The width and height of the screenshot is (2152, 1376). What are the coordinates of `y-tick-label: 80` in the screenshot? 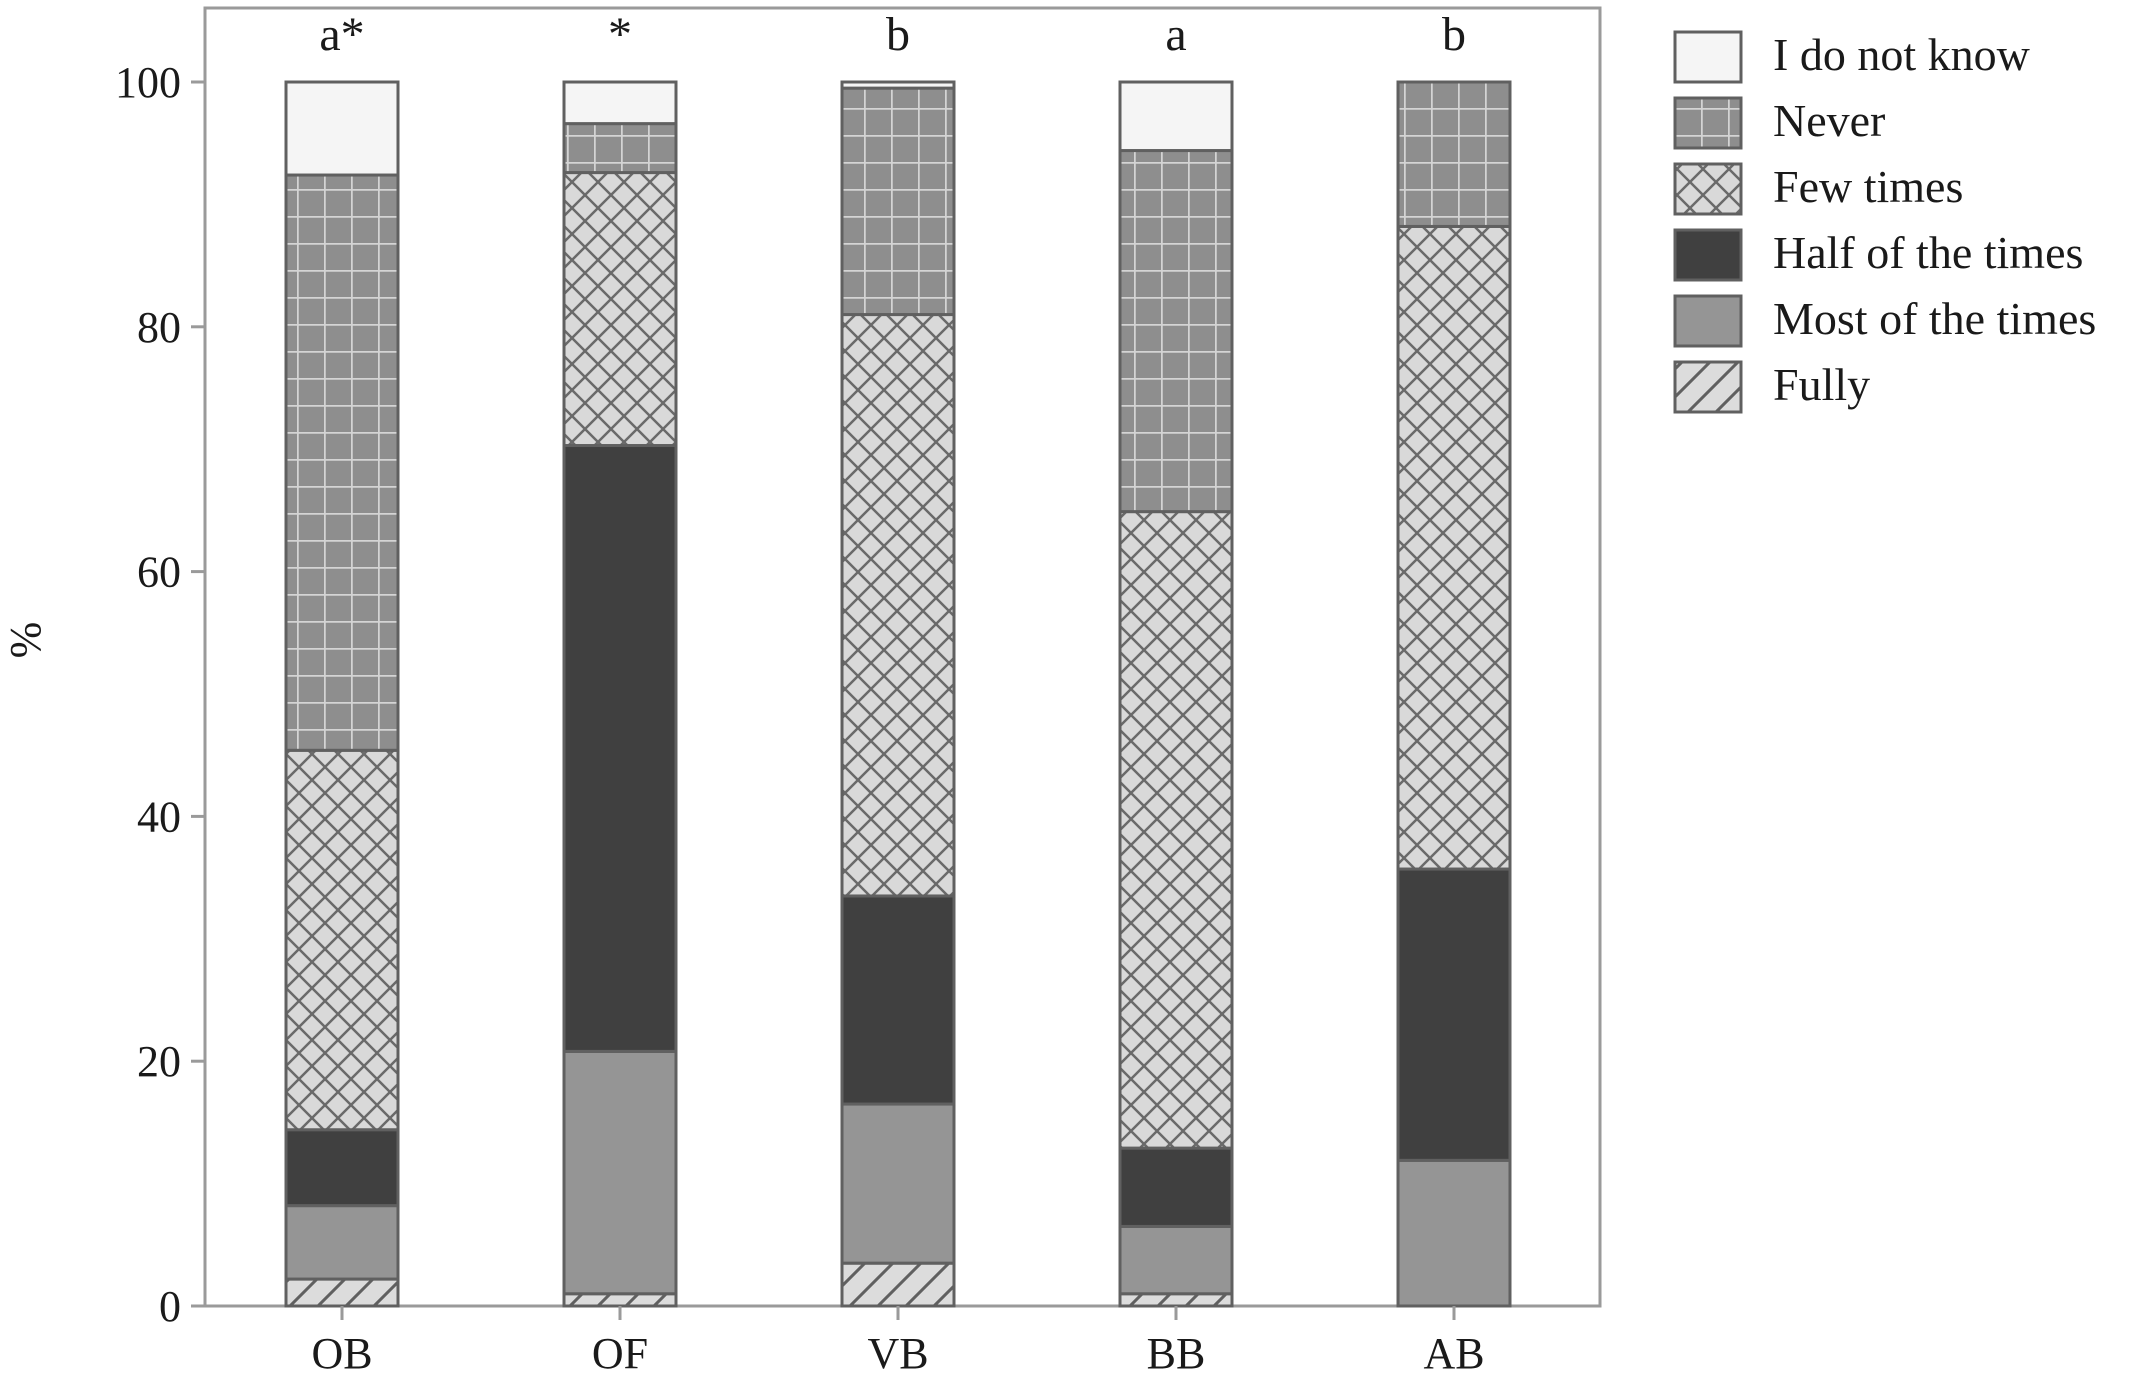 It's located at (159, 327).